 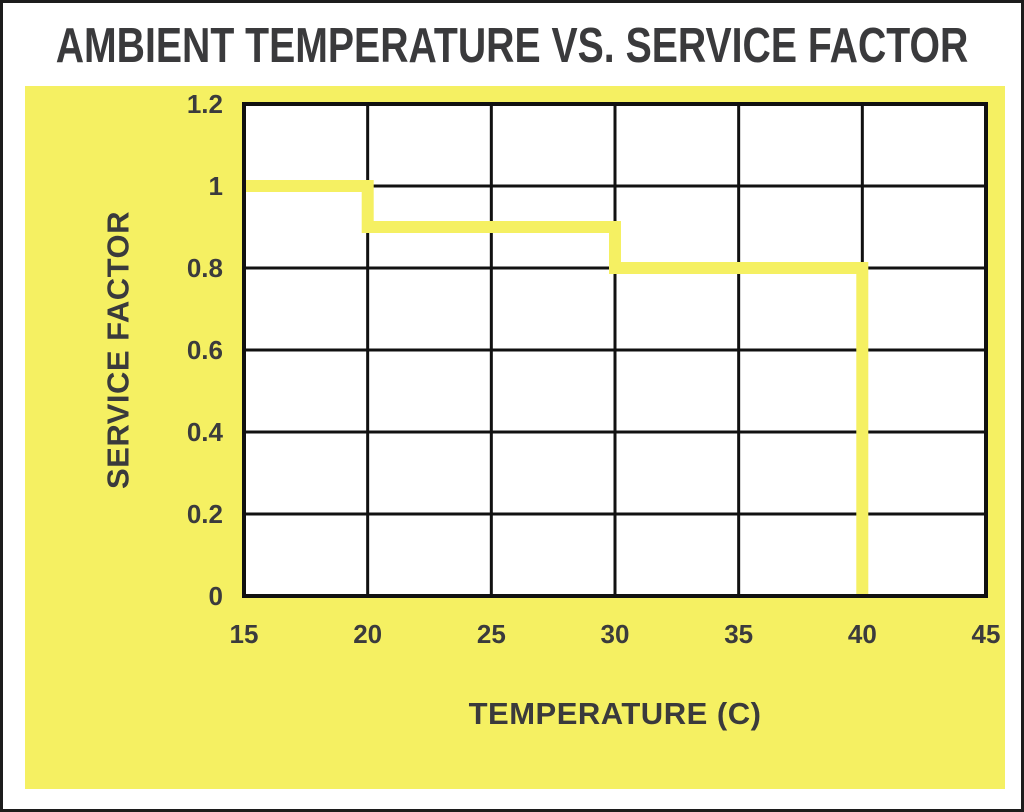 What do you see at coordinates (205, 104) in the screenshot?
I see `y-tick-label: 1.2` at bounding box center [205, 104].